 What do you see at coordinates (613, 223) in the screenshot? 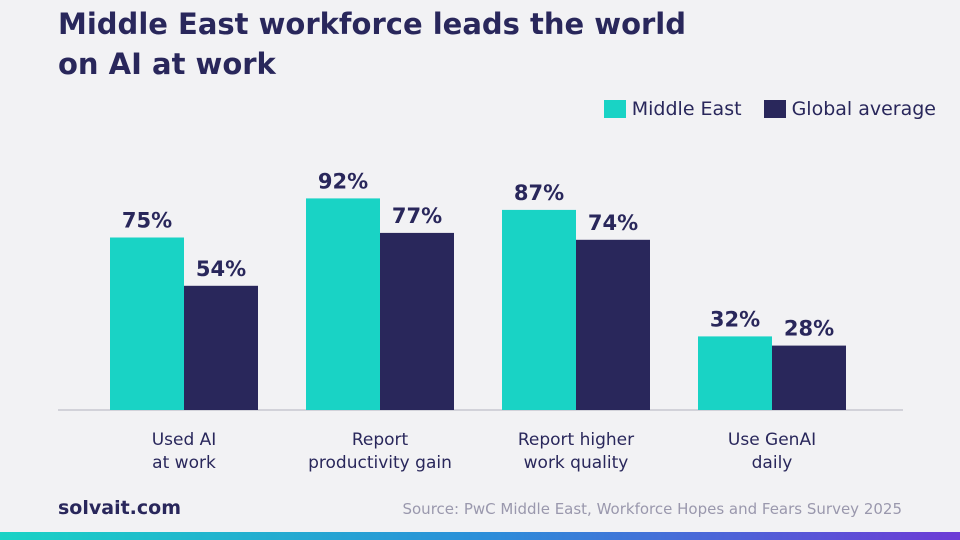
I see `data-label-global-average-3: 74%` at bounding box center [613, 223].